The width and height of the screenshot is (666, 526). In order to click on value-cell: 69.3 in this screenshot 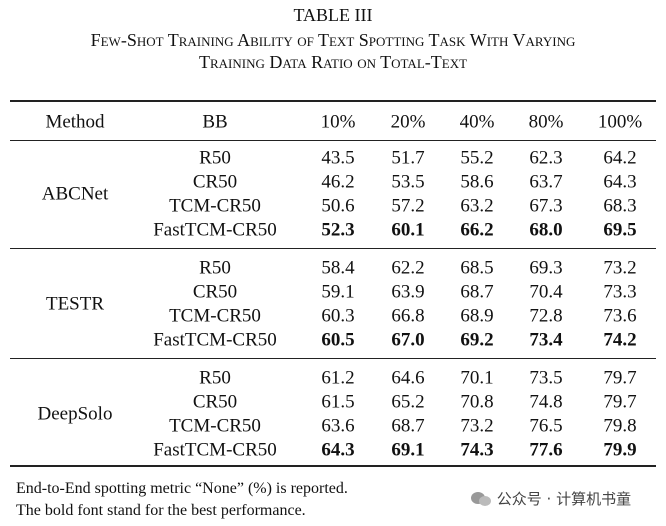, I will do `click(546, 268)`.